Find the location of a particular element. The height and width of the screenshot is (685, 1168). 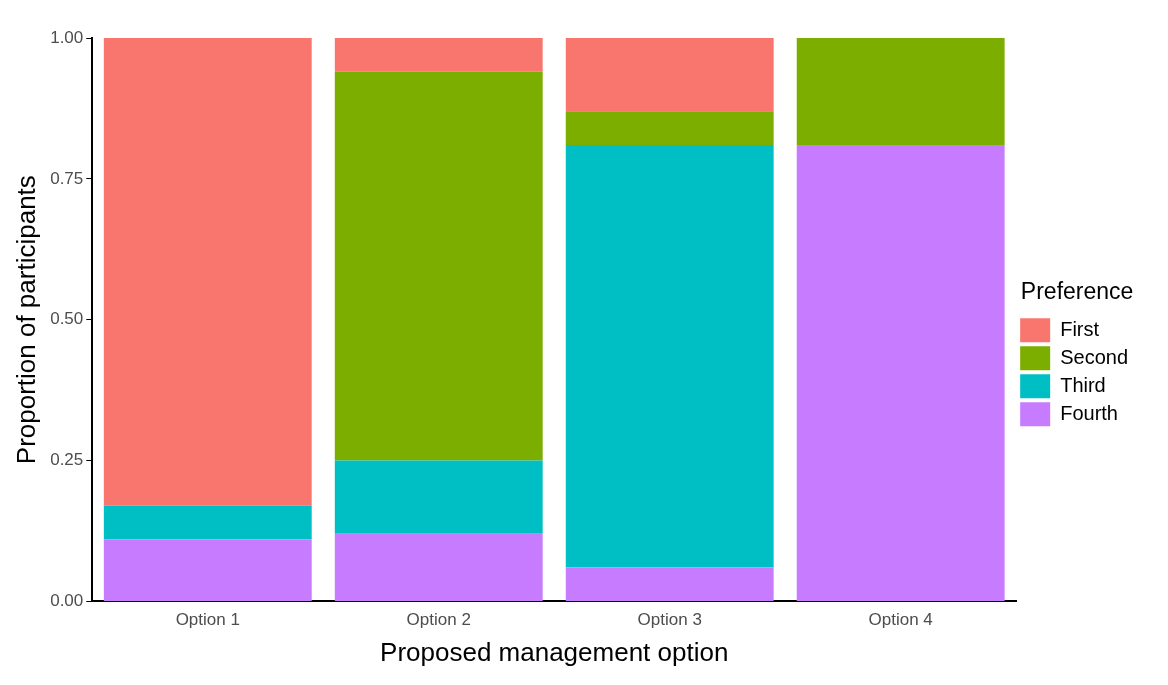

y-tick-label: 0.75 is located at coordinates (67, 178).